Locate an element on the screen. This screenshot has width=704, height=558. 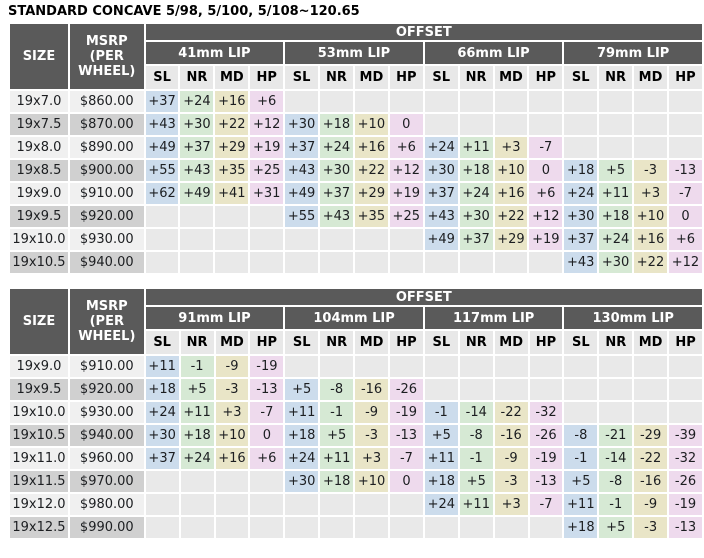
offset-value-cell: -19 is located at coordinates (406, 412).